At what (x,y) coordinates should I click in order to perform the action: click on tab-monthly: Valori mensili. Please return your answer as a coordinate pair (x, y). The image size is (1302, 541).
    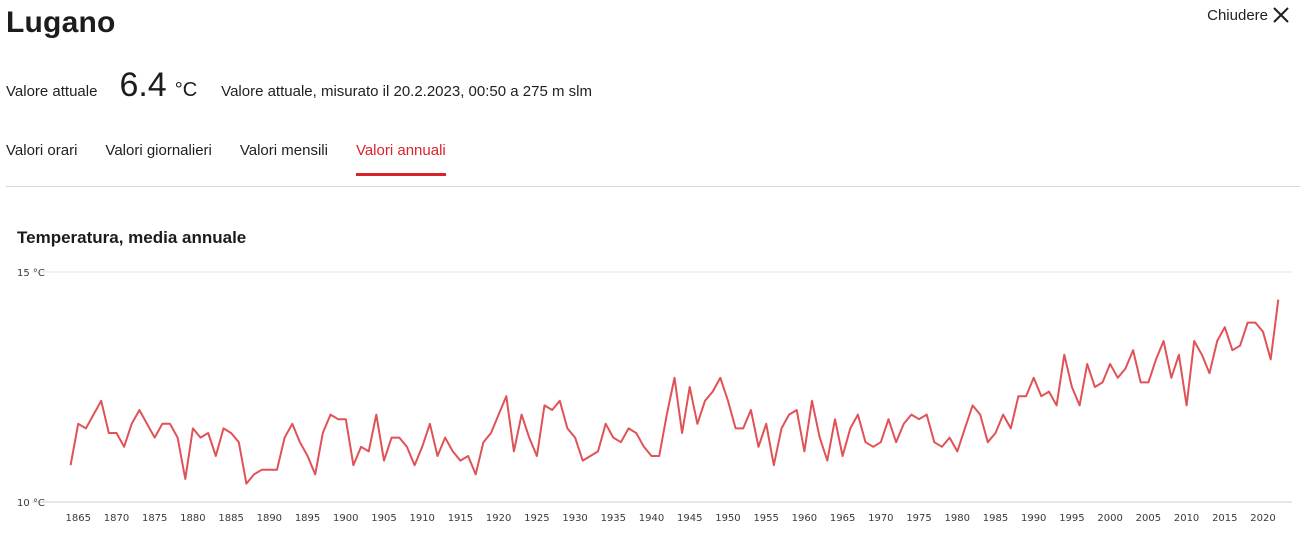
    Looking at the image, I should click on (283, 150).